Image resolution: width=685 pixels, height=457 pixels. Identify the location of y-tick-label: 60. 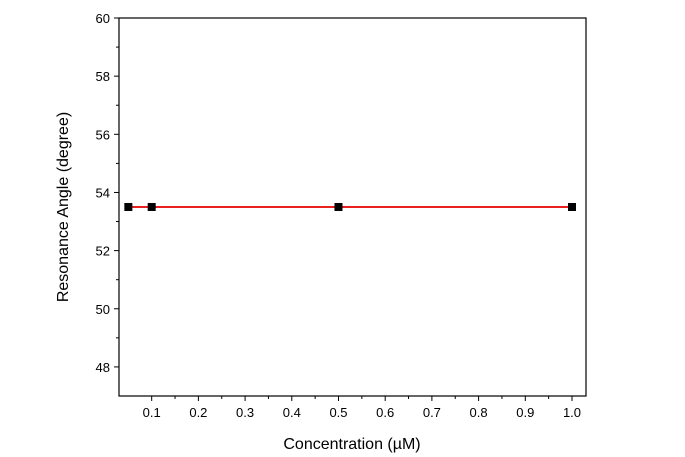
(103, 18).